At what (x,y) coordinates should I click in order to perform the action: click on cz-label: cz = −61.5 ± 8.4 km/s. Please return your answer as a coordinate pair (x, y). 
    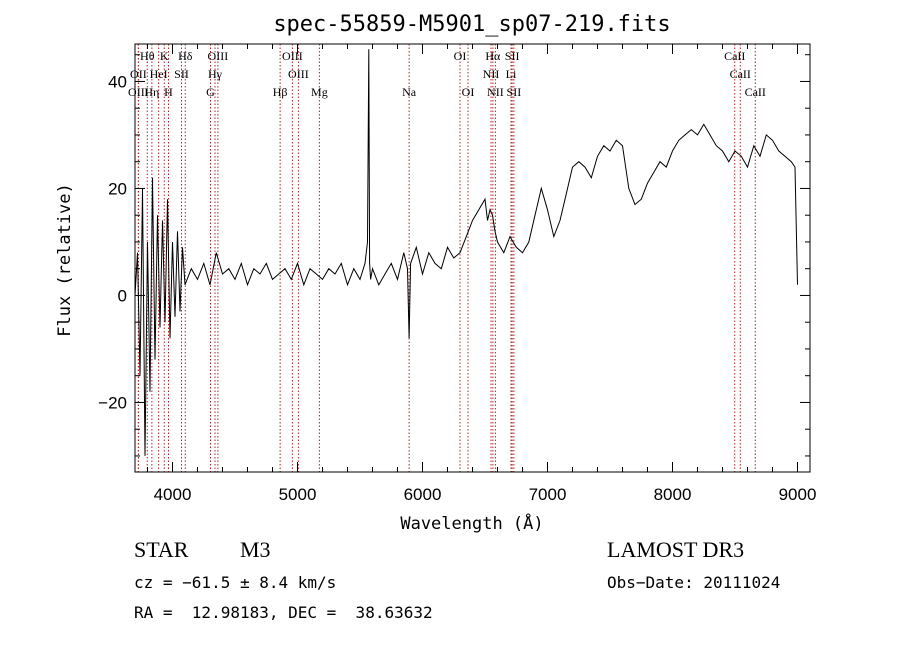
    Looking at the image, I should click on (235, 582).